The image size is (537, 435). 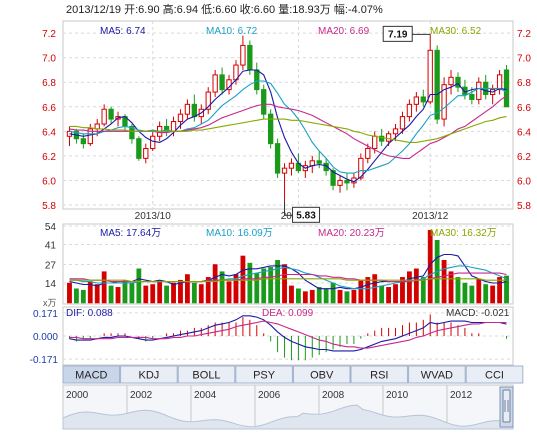 I want to click on macd-legend: DIF: 0.088 DEA: 0.099 MACD: -0.021, so click(x=288, y=313).